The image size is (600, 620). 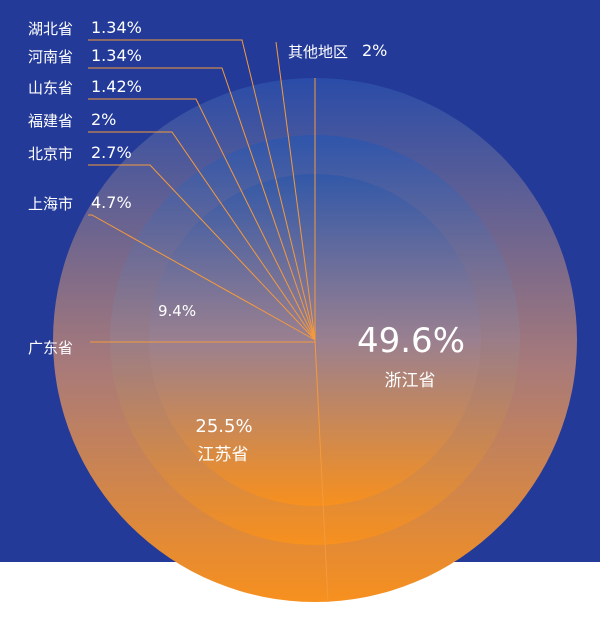 I want to click on slice-divider, so click(x=321, y=471).